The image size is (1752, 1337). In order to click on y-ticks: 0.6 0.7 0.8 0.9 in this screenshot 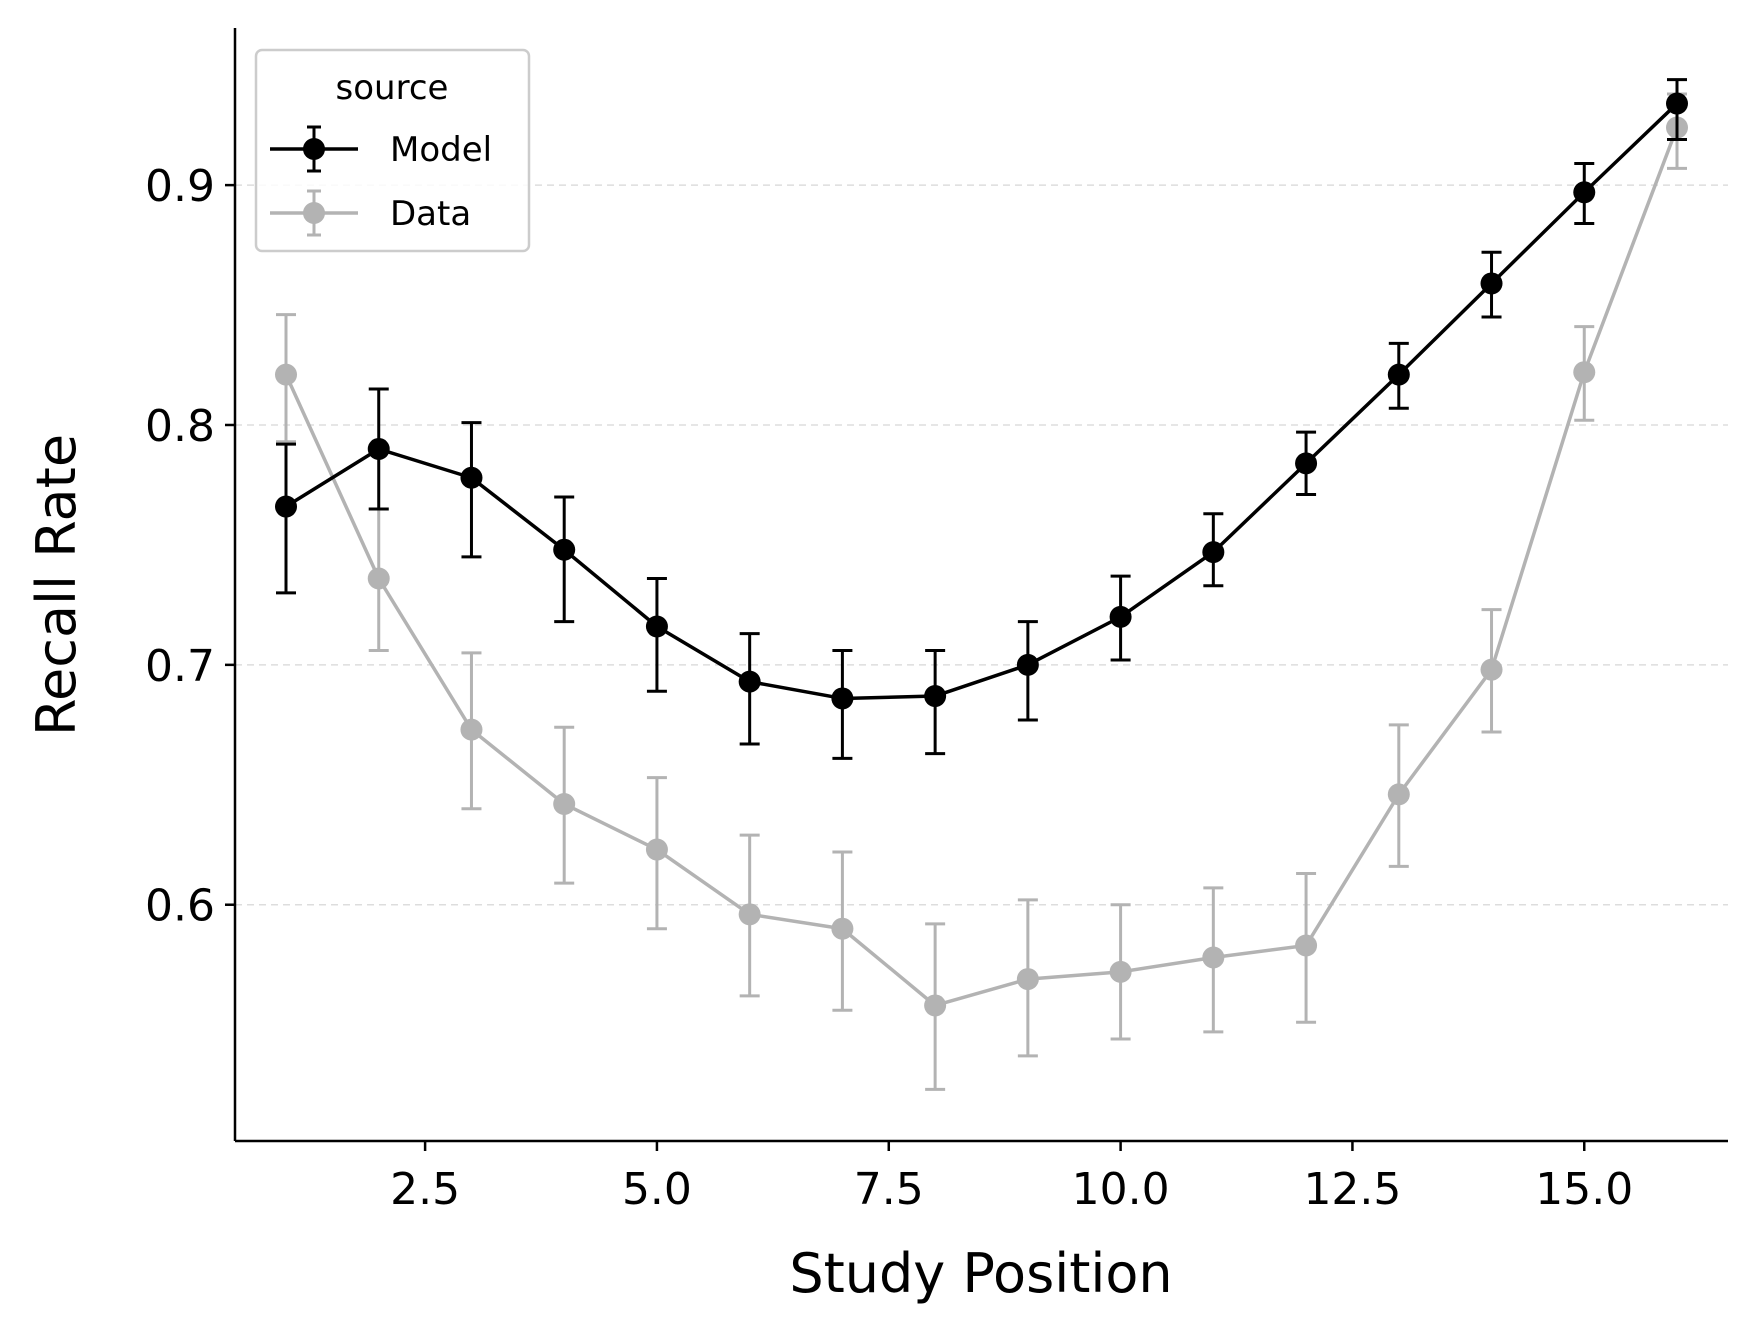, I will do `click(190, 546)`.